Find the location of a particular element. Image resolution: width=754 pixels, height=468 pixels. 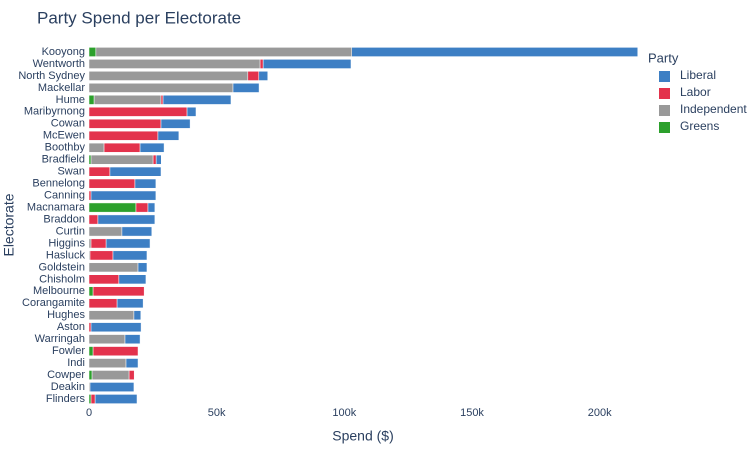

y-tick-label: Mackellar is located at coordinates (61, 88).